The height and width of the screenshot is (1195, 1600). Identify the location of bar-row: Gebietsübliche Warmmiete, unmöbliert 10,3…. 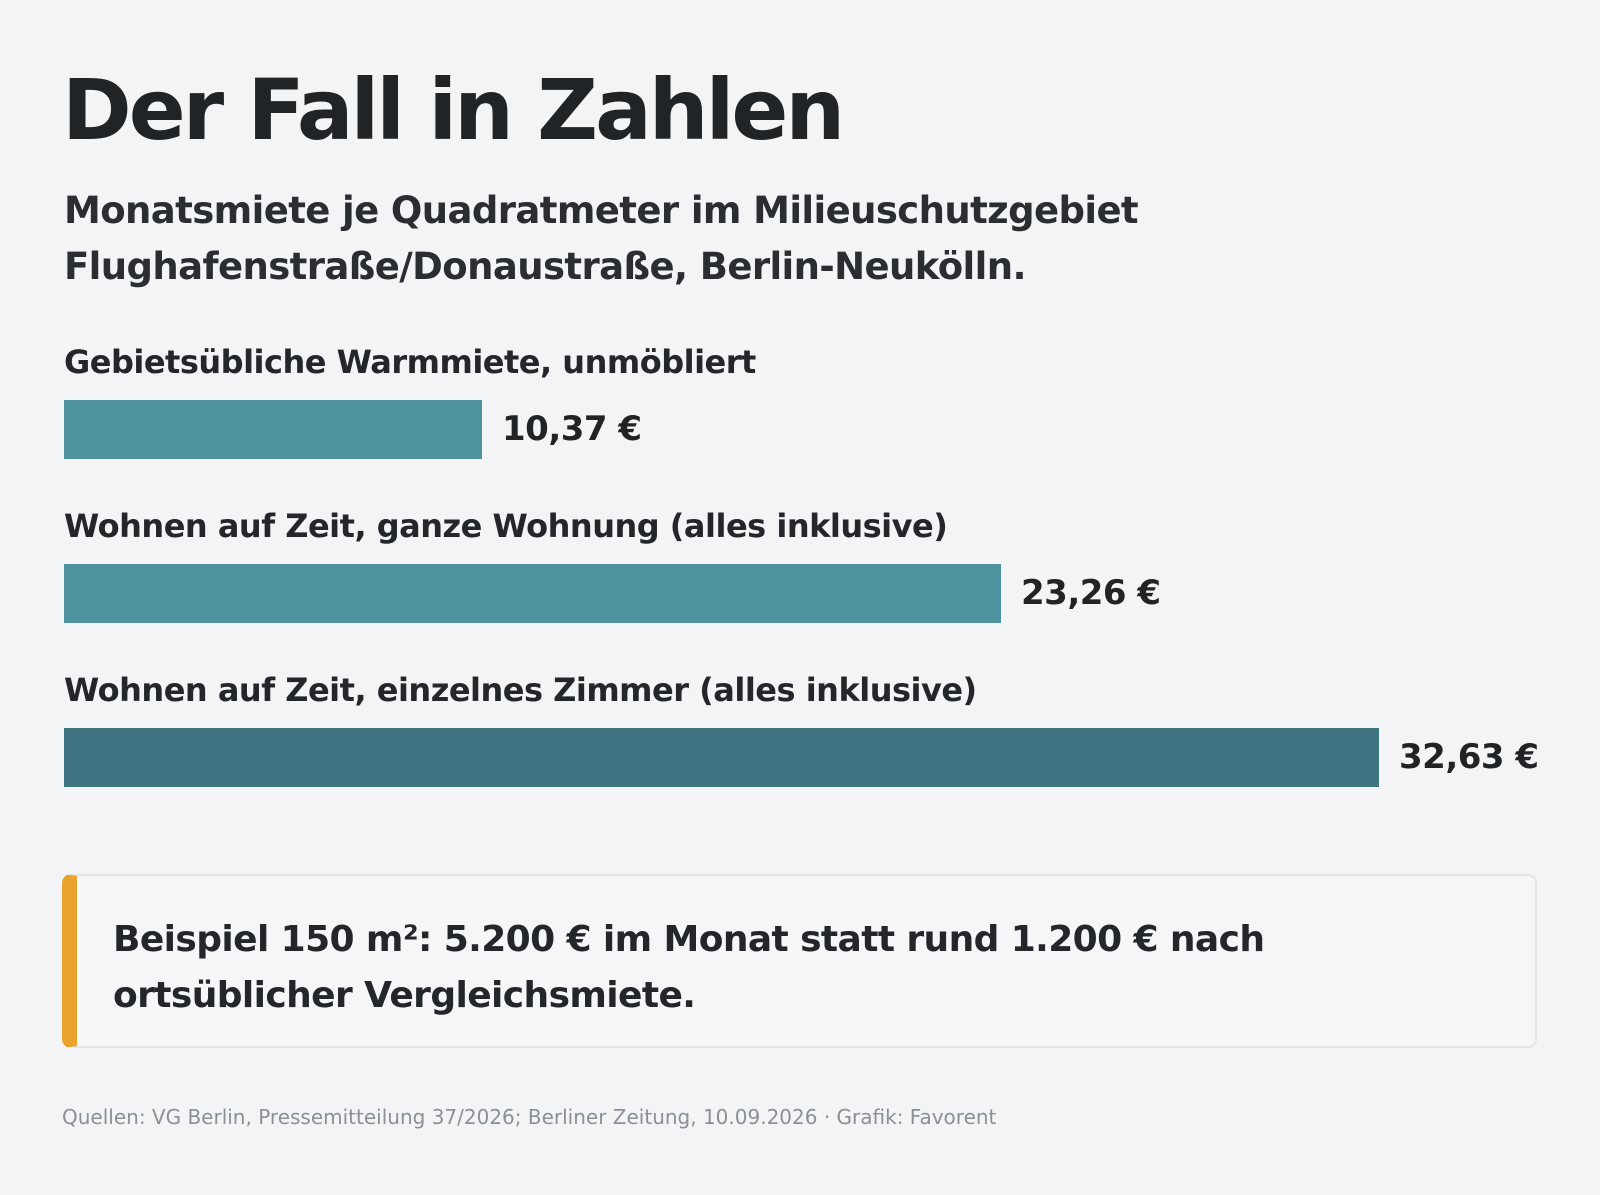
(824, 400).